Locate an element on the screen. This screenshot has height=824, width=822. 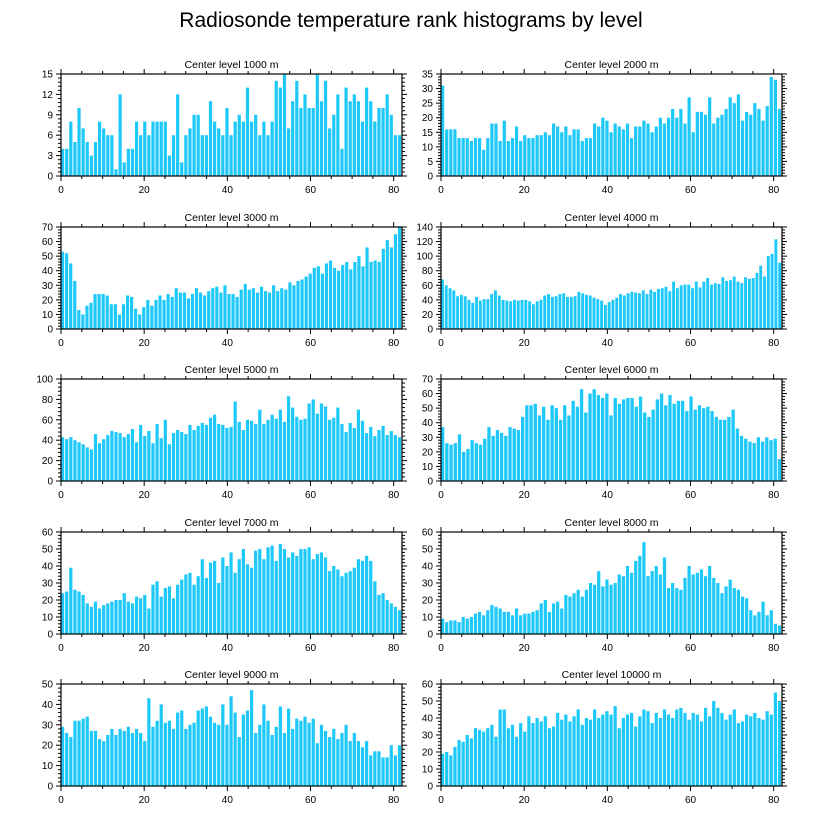
y-tick-label: 30 is located at coordinates (48, 725).